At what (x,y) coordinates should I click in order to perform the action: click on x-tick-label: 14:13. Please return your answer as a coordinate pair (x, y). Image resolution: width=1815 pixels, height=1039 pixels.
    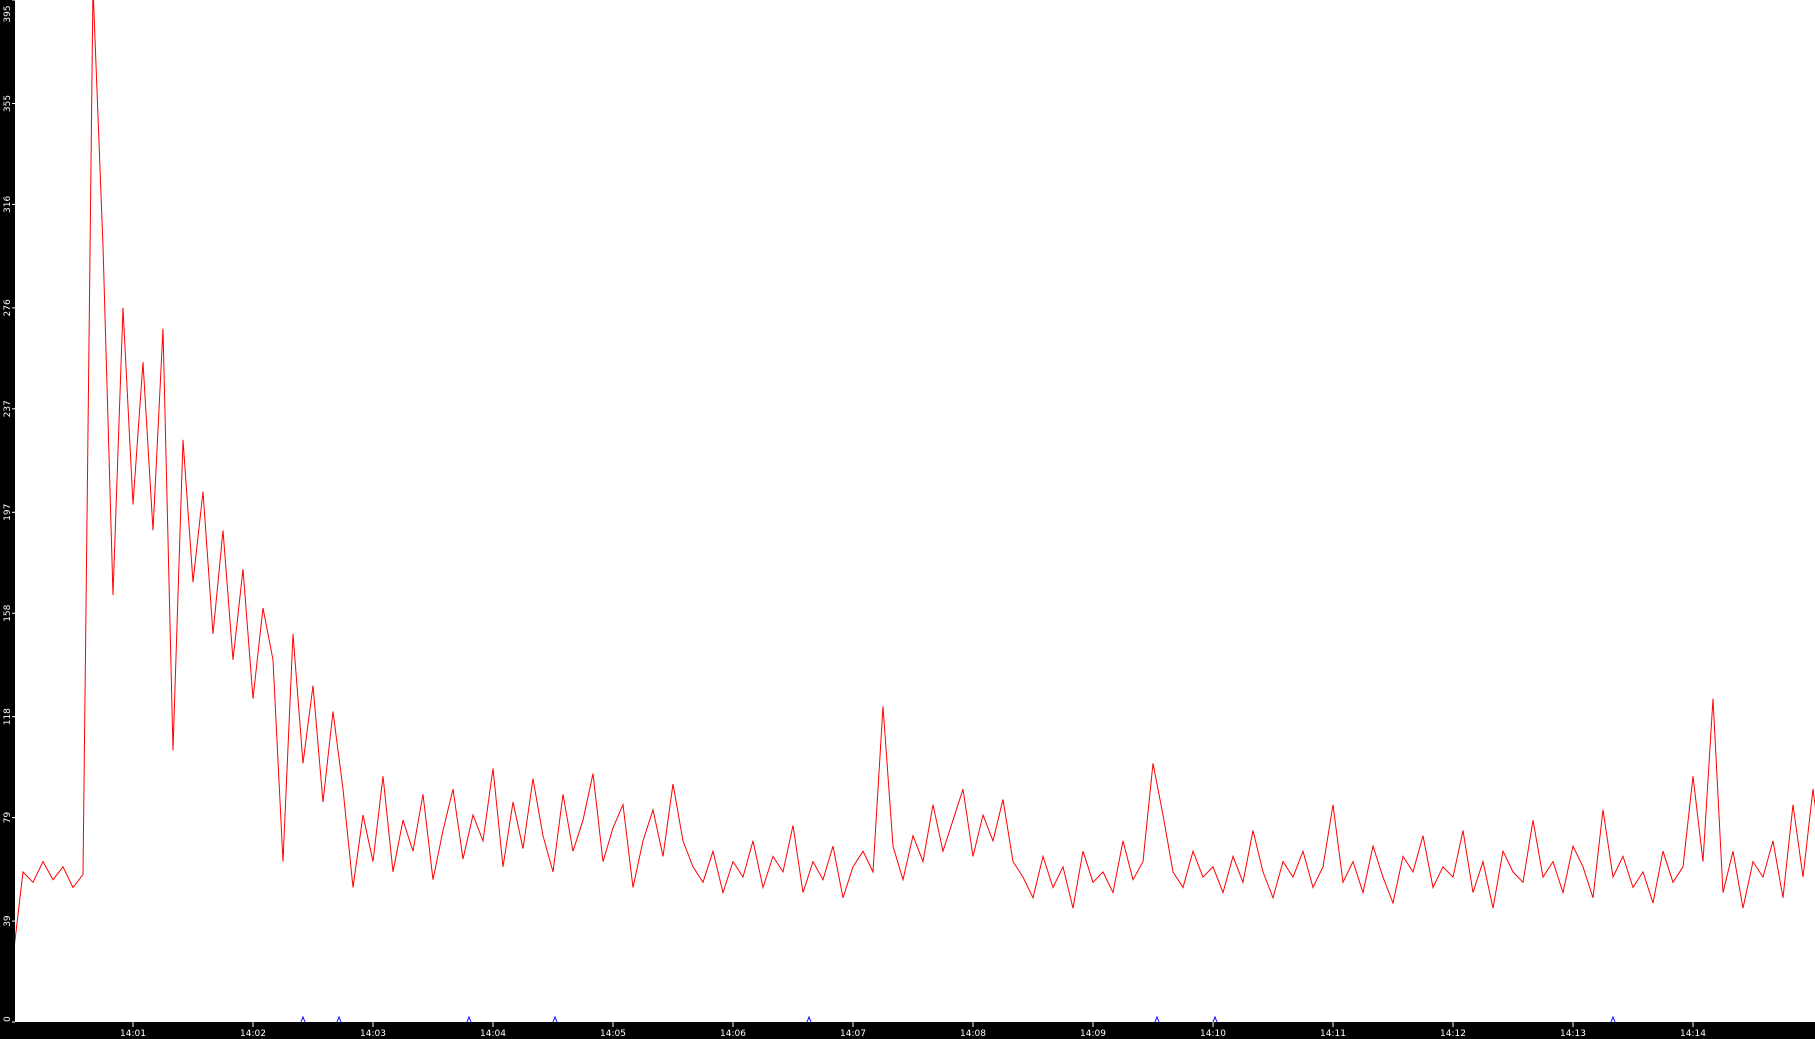
    Looking at the image, I should click on (1573, 1034).